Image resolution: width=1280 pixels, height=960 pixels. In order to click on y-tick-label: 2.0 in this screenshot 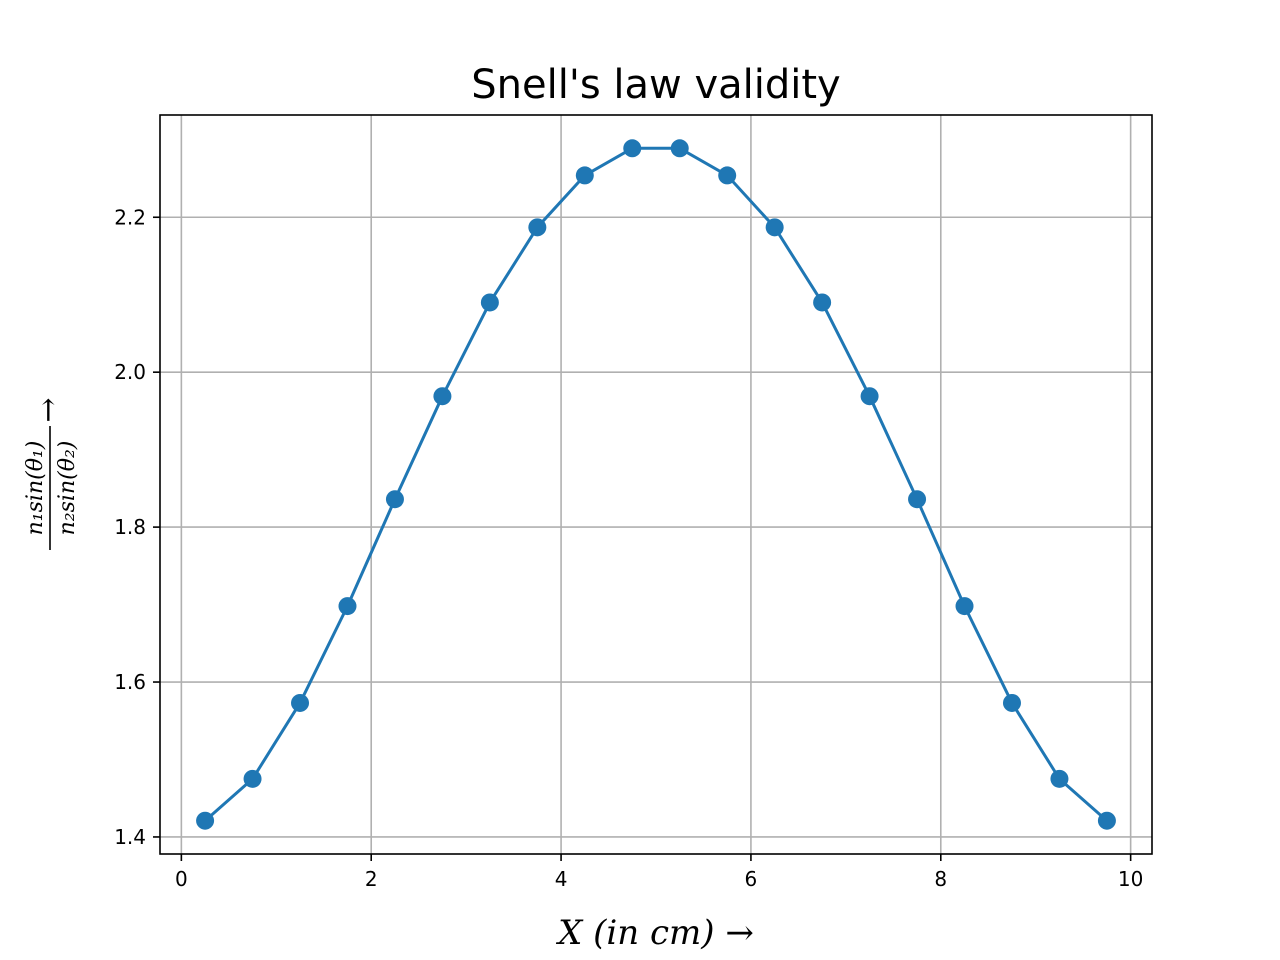, I will do `click(130, 372)`.